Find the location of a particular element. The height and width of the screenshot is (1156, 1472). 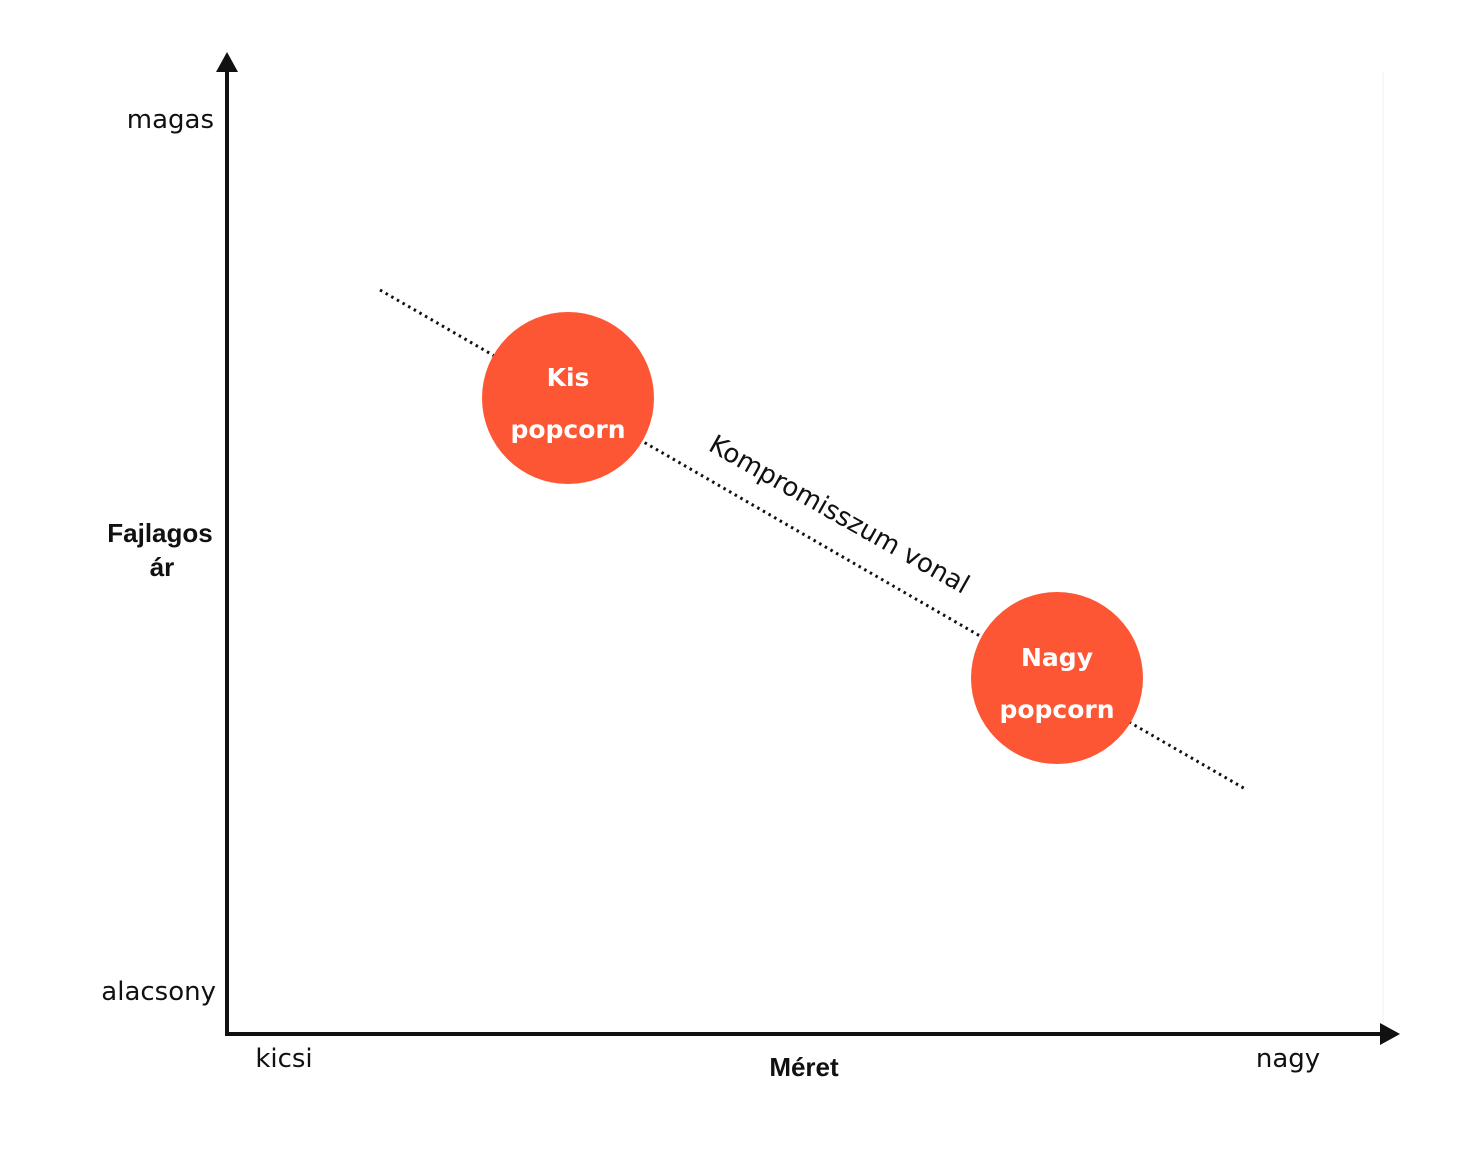

y-axis-high-label: magas is located at coordinates (170, 120).